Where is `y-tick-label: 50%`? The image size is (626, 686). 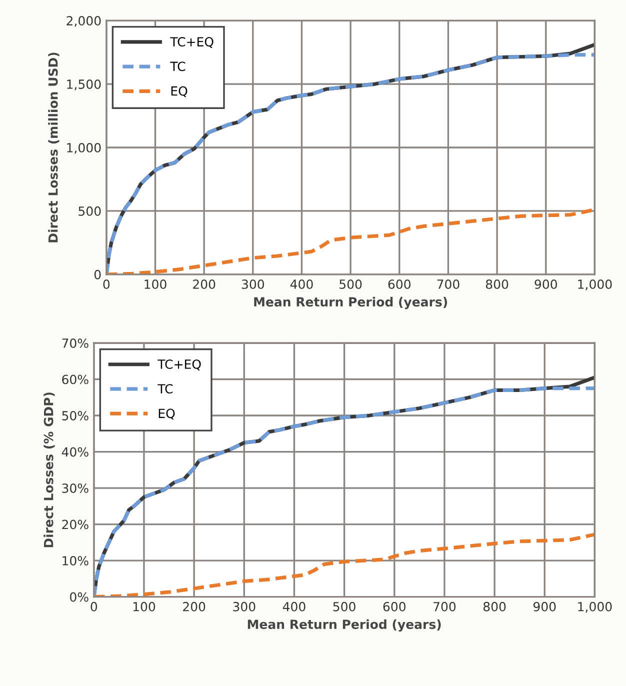 y-tick-label: 50% is located at coordinates (75, 415).